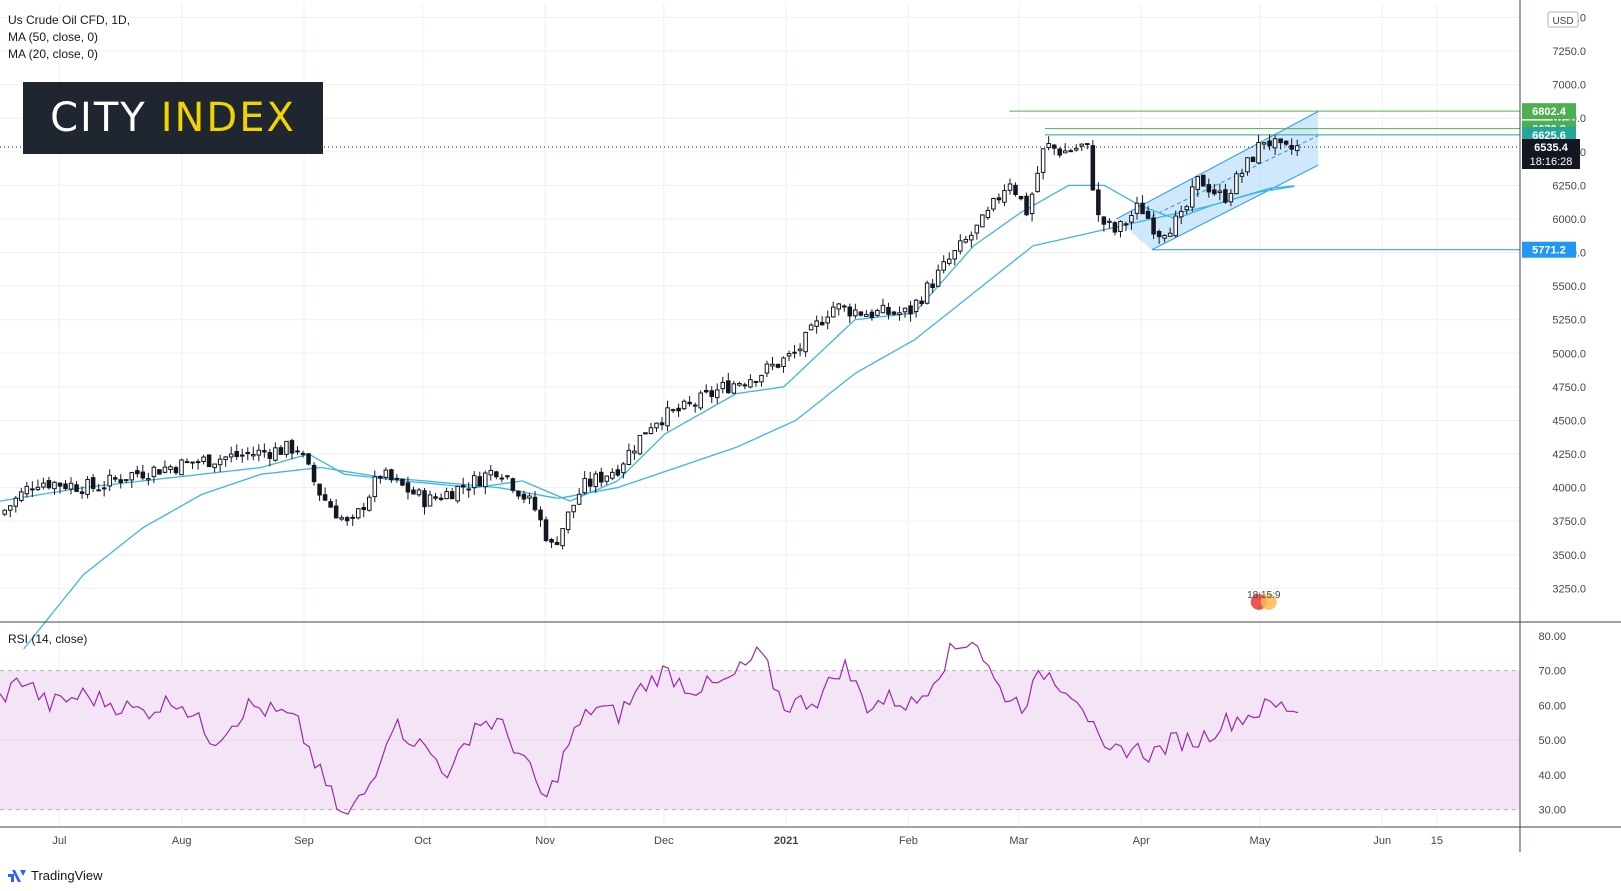  I want to click on price-axis-tick-label: 6000.0, so click(1569, 220).